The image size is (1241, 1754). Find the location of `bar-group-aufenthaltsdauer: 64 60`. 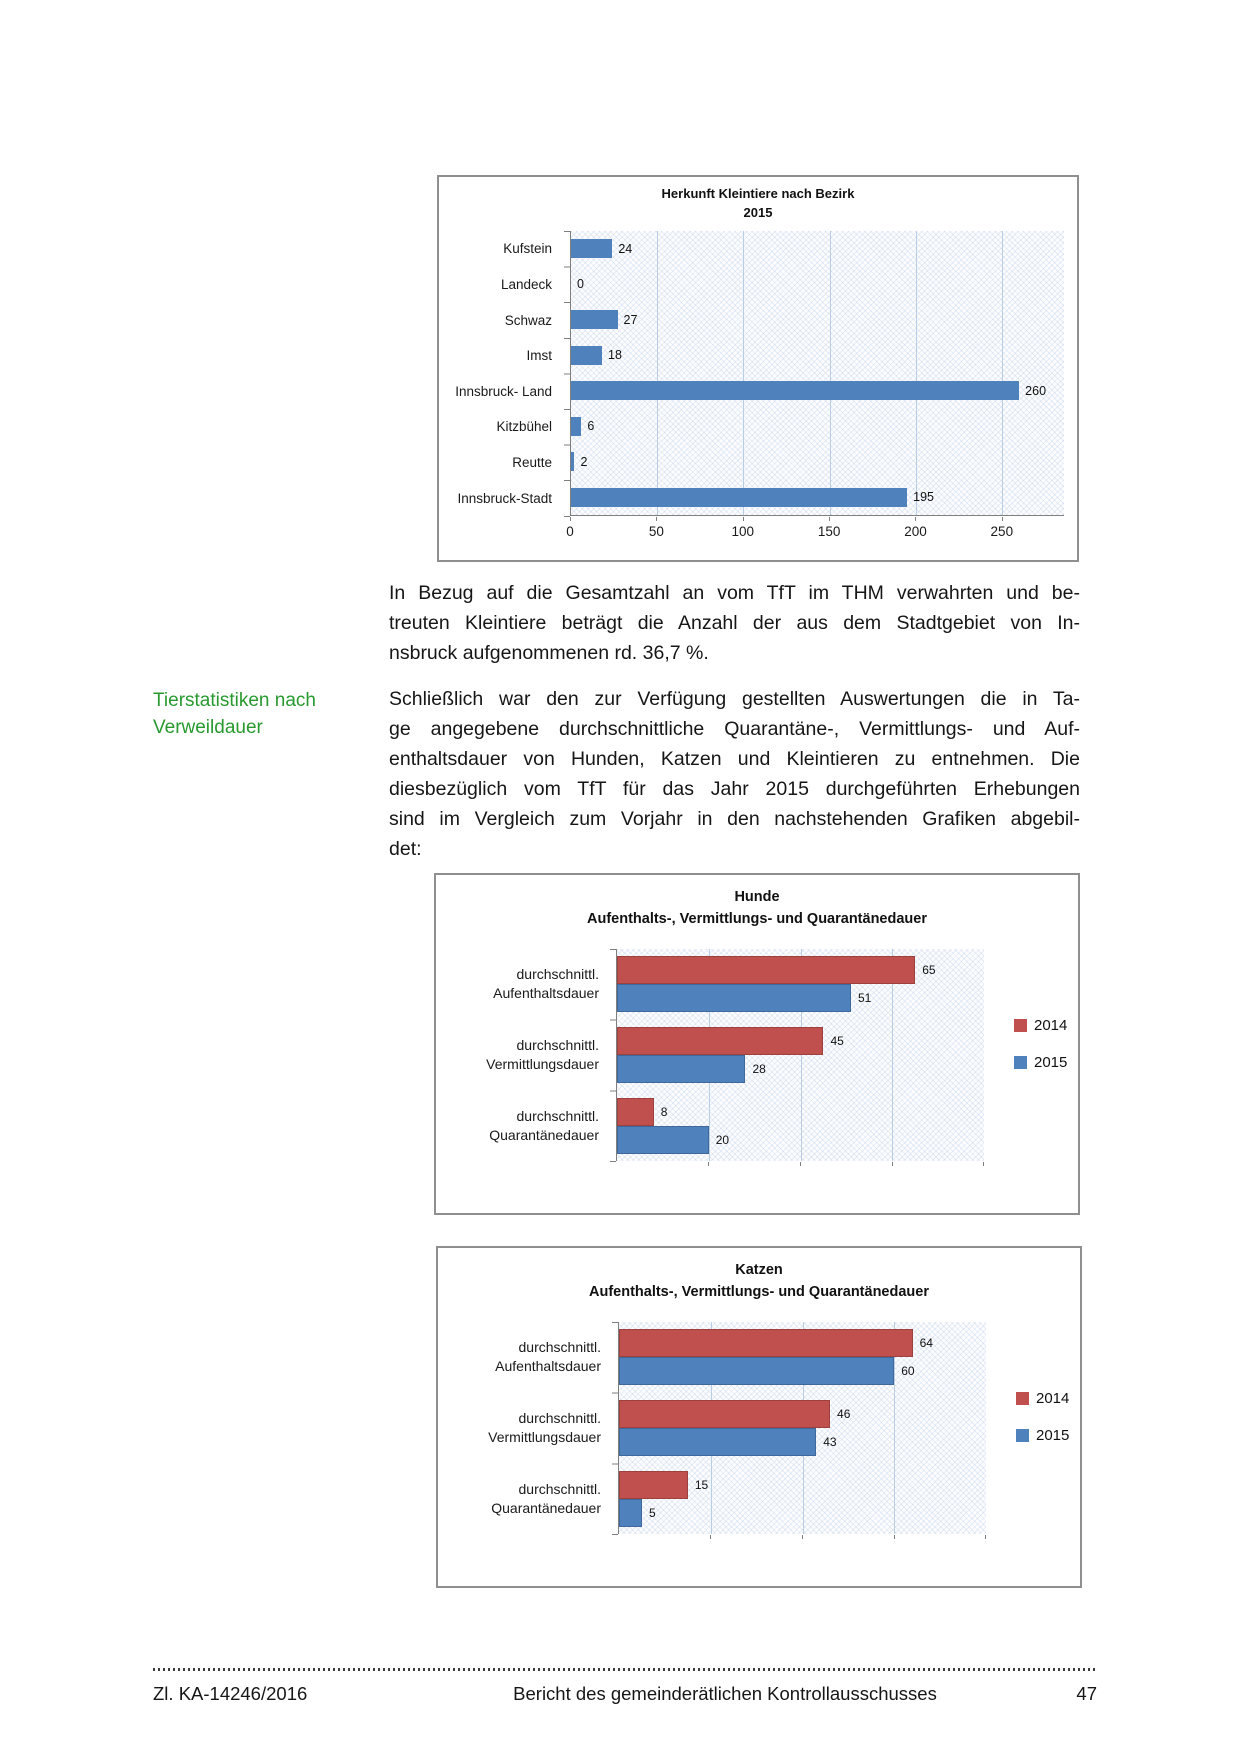

bar-group-aufenthaltsdauer: 64 60 is located at coordinates (802, 1357).